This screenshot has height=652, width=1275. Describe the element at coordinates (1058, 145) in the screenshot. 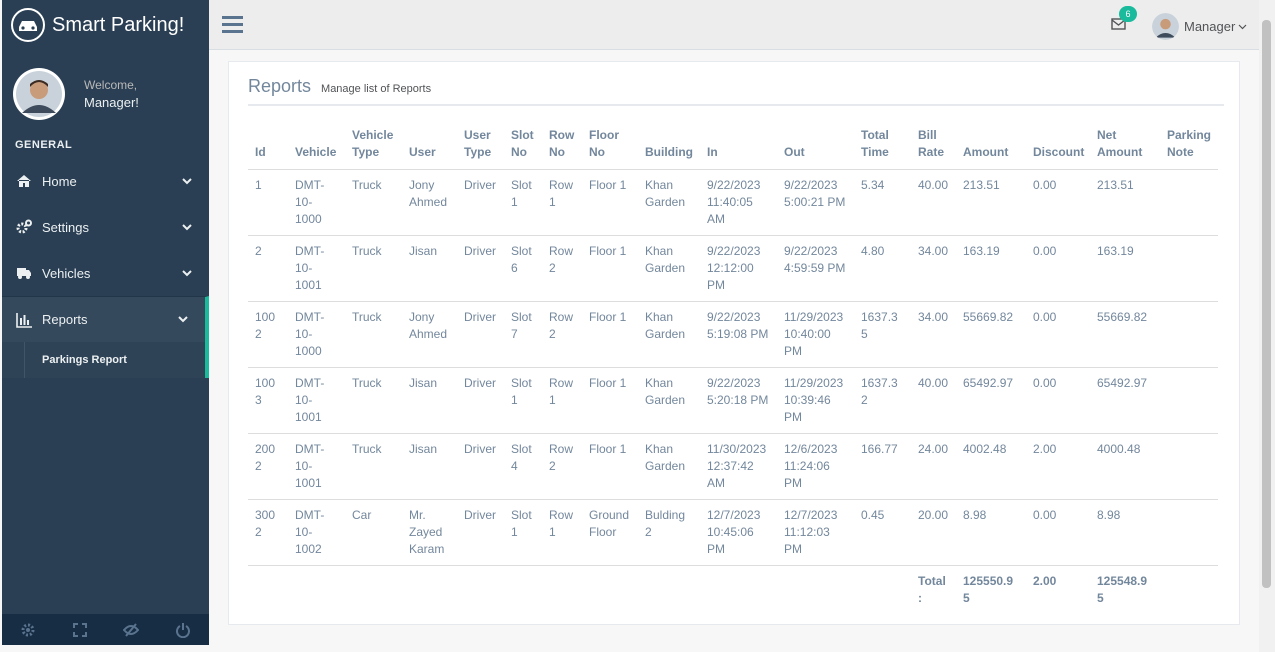

I see `column-header: Discount` at that location.